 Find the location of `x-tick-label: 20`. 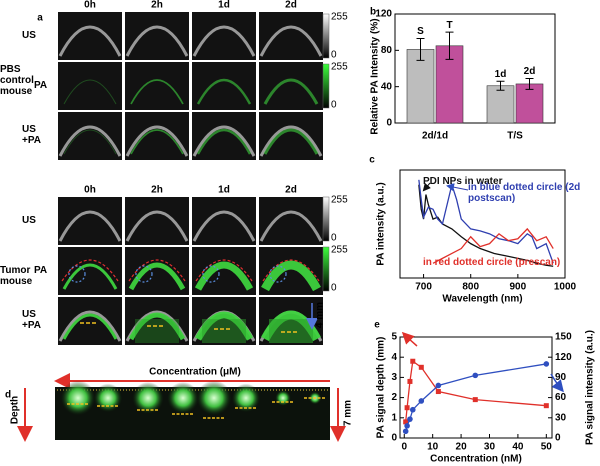

x-tick-label: 20 is located at coordinates (462, 447).